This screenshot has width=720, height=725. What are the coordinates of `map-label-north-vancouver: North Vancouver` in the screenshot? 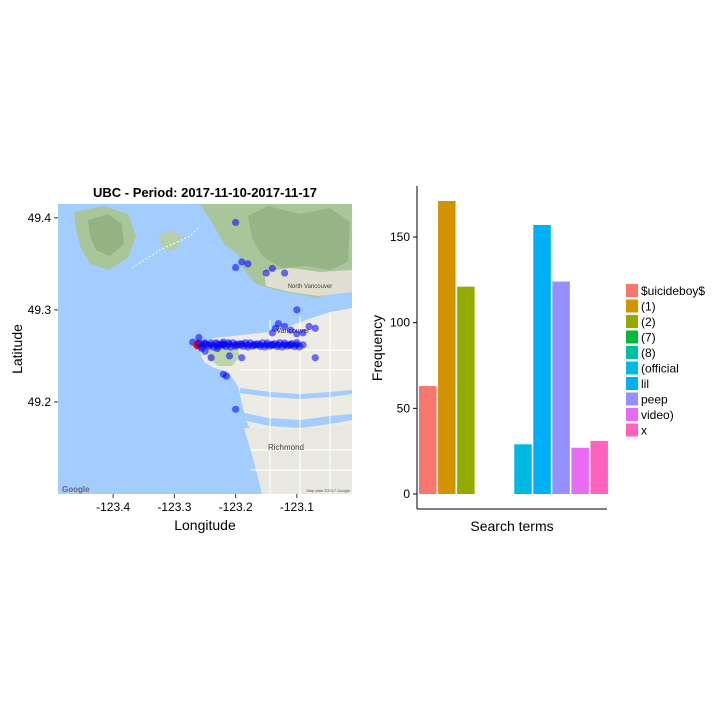 It's located at (310, 287).